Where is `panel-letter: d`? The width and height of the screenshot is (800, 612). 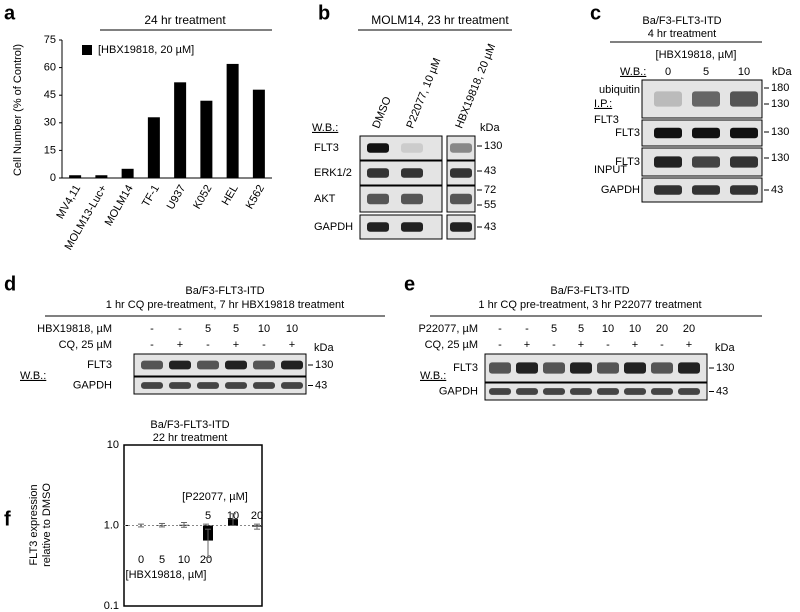 panel-letter: d is located at coordinates (10, 284).